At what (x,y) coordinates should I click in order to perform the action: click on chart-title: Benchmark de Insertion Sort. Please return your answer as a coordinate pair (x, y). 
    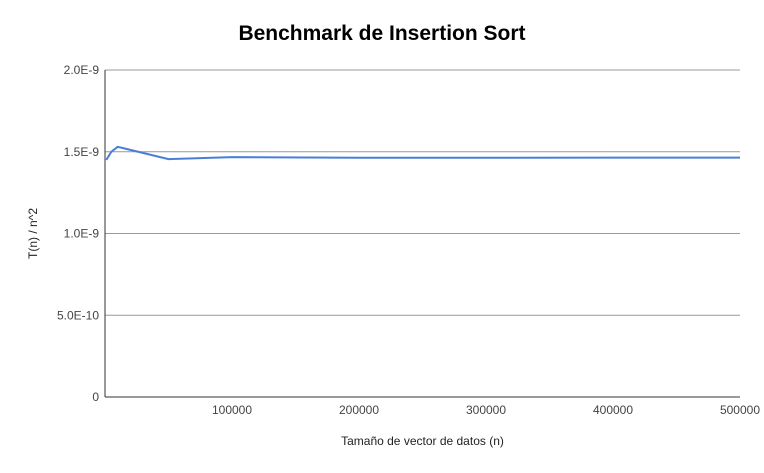
    Looking at the image, I should click on (382, 33).